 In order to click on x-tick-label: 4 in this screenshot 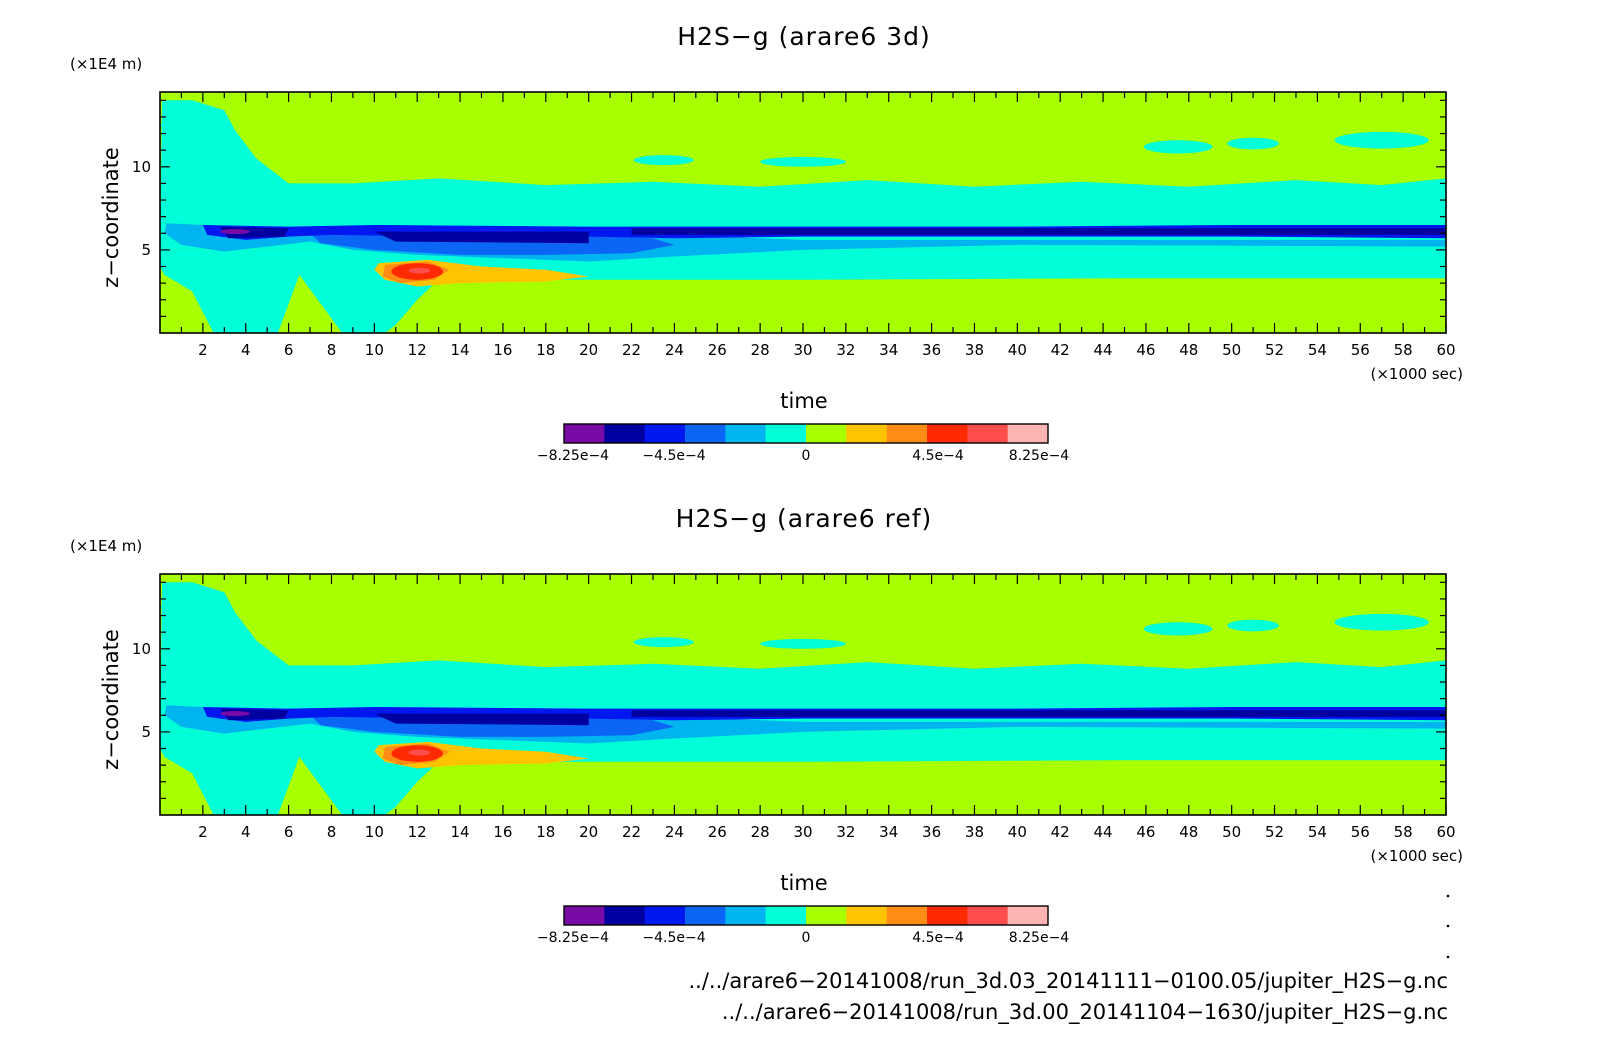, I will do `click(246, 350)`.